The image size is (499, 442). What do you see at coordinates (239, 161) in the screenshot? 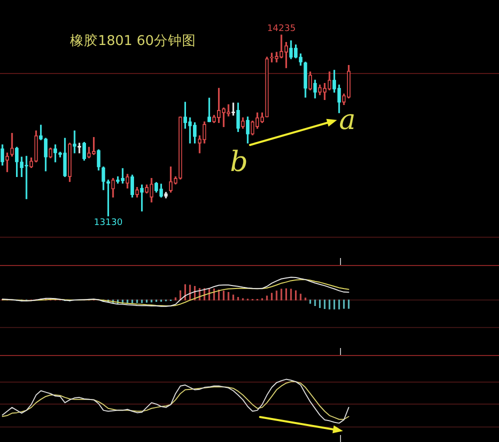
I see `annotation: b` at bounding box center [239, 161].